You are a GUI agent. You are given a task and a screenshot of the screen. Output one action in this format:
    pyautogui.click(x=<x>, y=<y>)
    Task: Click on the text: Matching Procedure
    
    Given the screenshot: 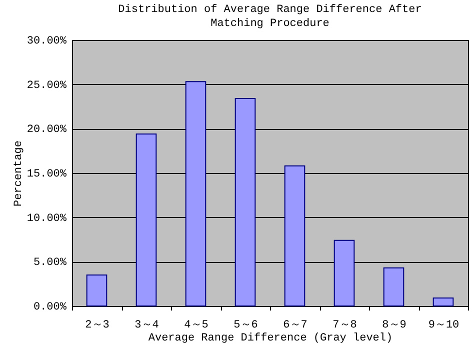 What is the action you would take?
    pyautogui.click(x=270, y=24)
    